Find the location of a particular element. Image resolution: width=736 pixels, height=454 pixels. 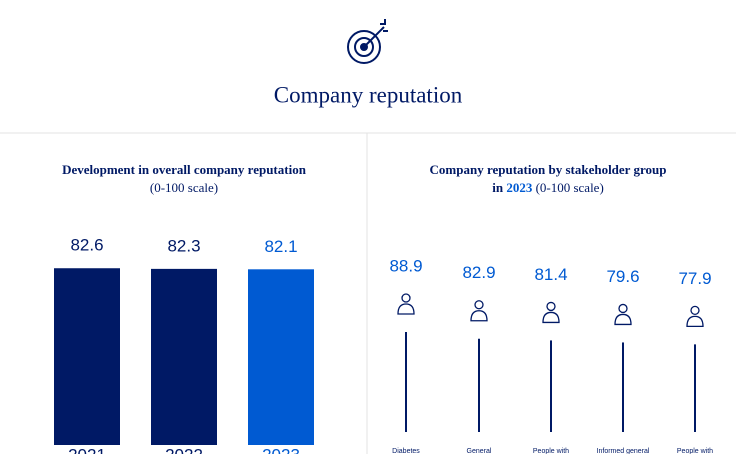

value-label: 82.1 is located at coordinates (280, 246).